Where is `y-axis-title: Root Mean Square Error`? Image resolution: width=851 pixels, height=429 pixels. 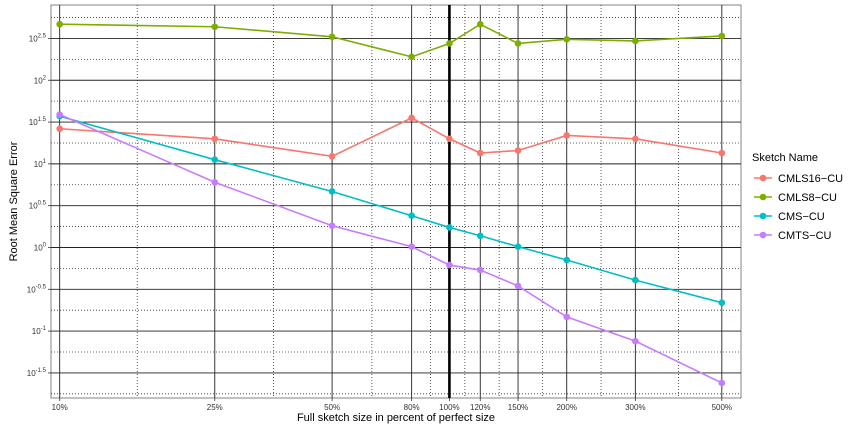 y-axis-title: Root Mean Square Error is located at coordinates (14, 201).